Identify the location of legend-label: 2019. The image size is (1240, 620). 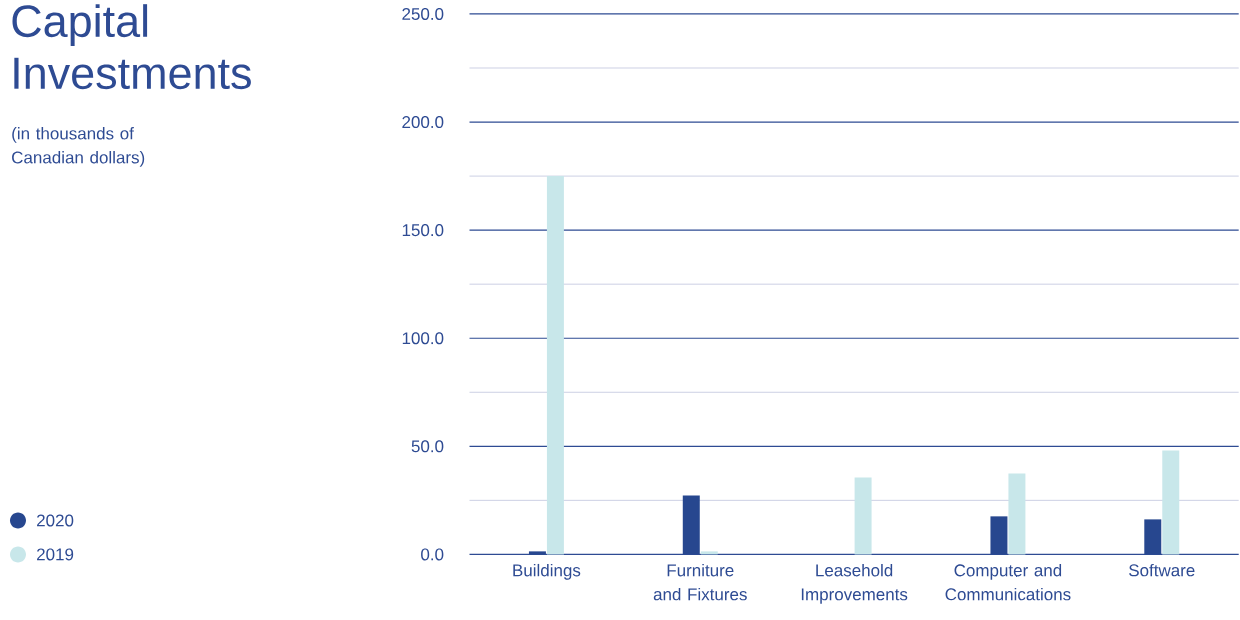
(55, 554).